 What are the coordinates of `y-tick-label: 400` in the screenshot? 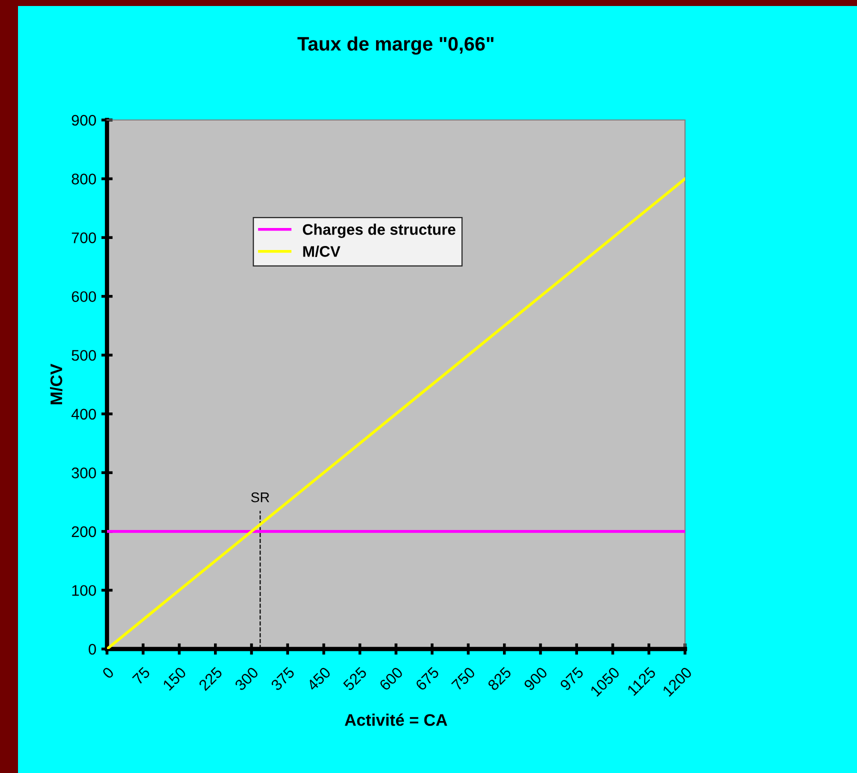 It's located at (83, 414).